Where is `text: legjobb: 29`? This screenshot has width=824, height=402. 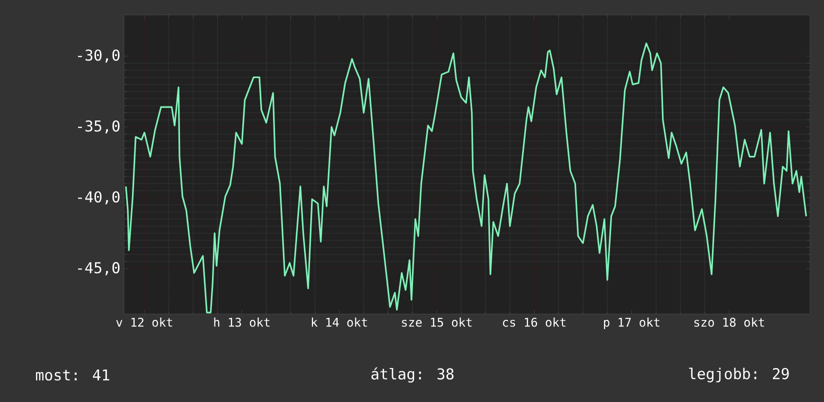 text: legjobb: 29 is located at coordinates (739, 375).